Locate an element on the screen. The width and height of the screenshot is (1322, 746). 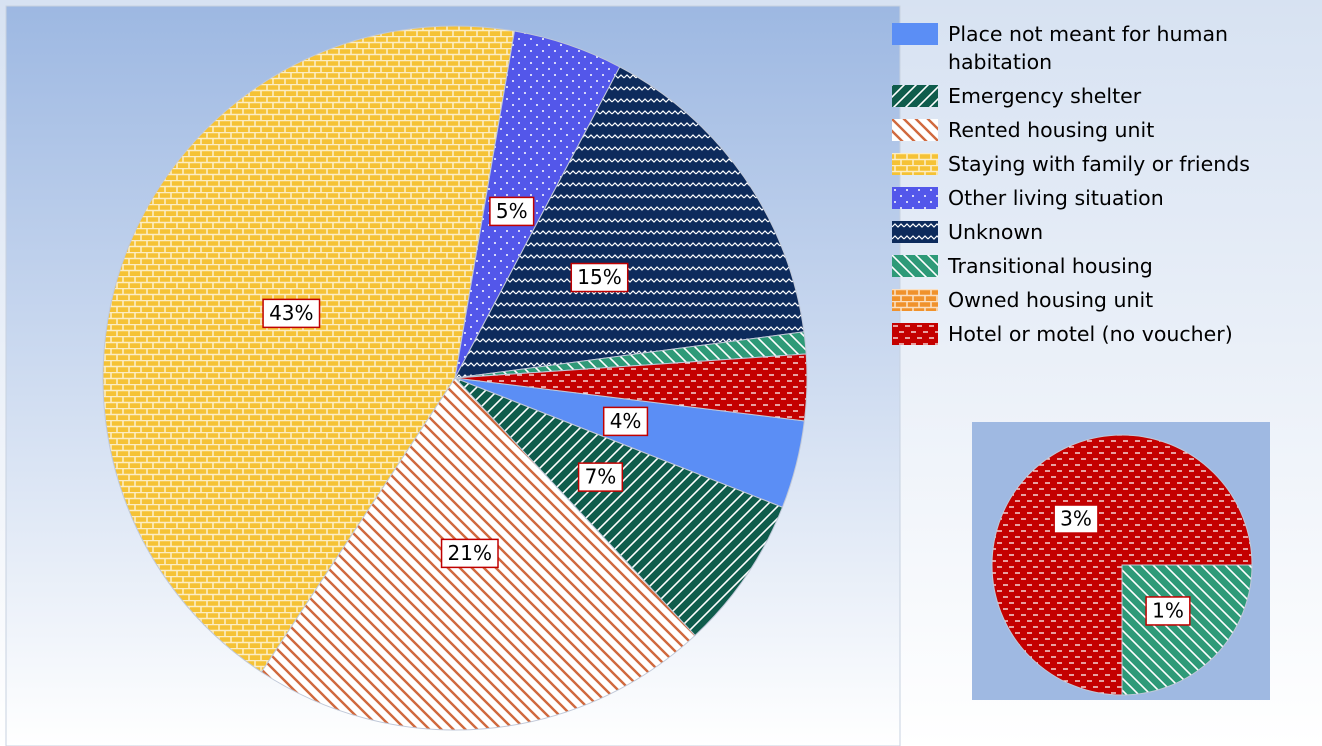
data-label: 7% is located at coordinates (601, 477).